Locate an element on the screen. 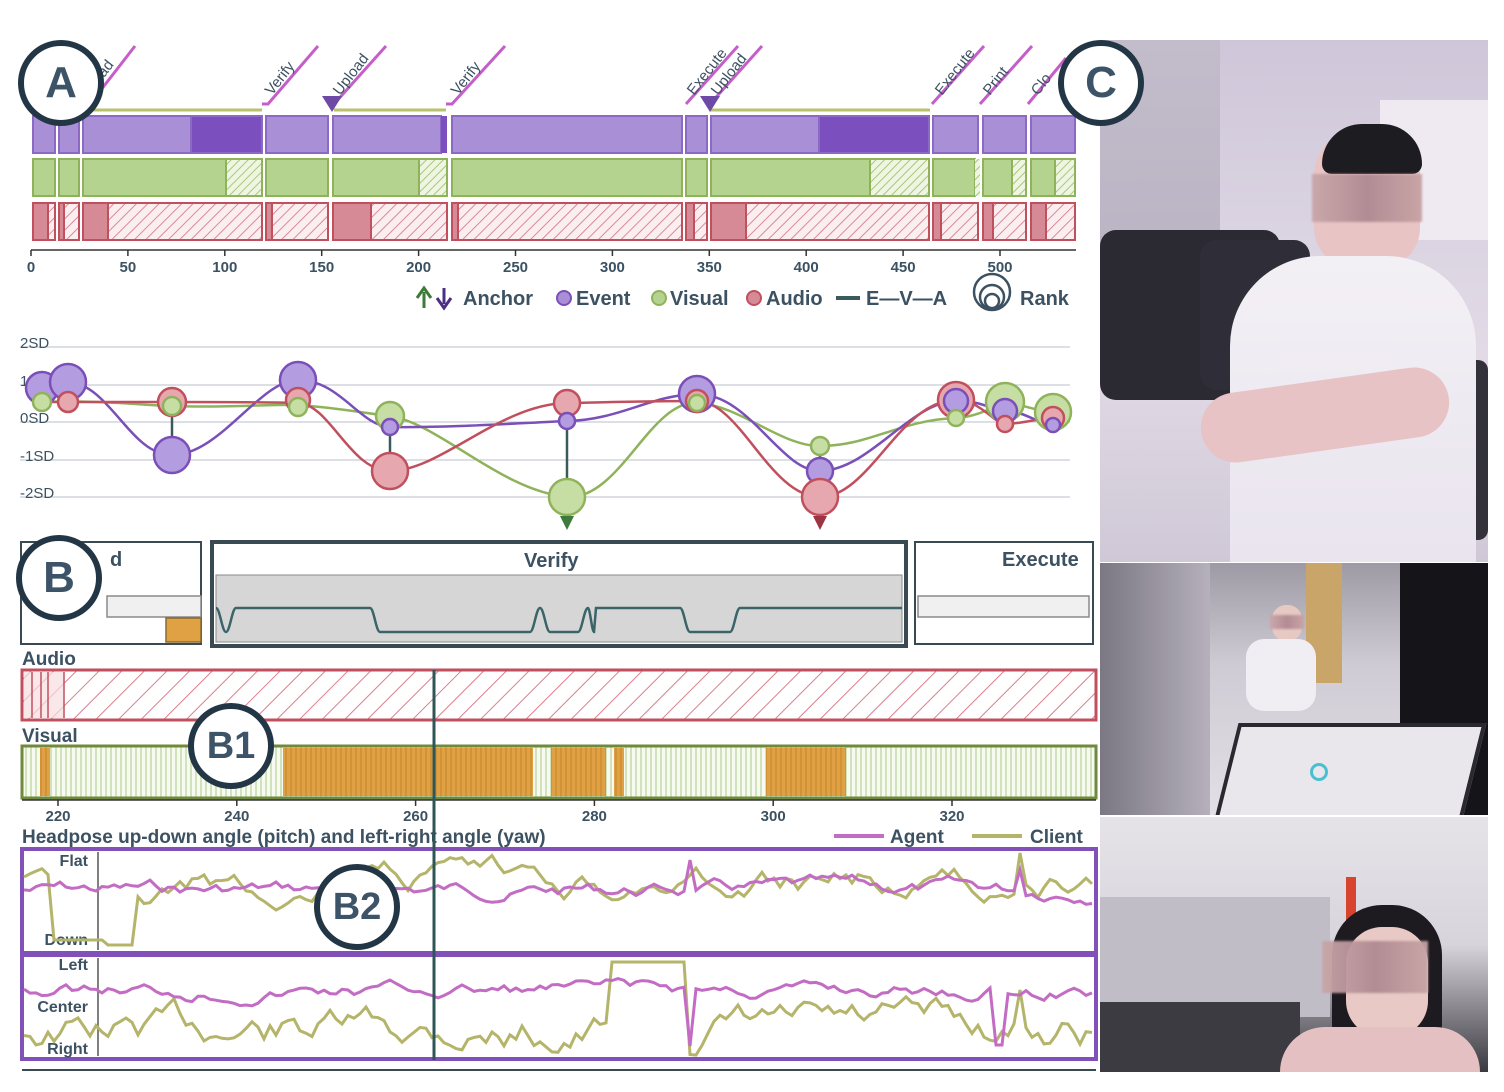  detail-x-tick-label: 300 is located at coordinates (773, 816).